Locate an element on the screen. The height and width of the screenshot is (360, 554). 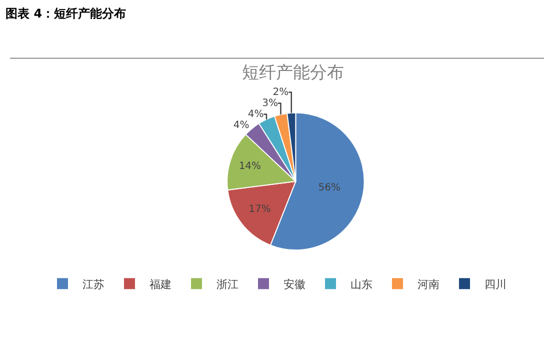
legend-label: 山东 is located at coordinates (361, 284).